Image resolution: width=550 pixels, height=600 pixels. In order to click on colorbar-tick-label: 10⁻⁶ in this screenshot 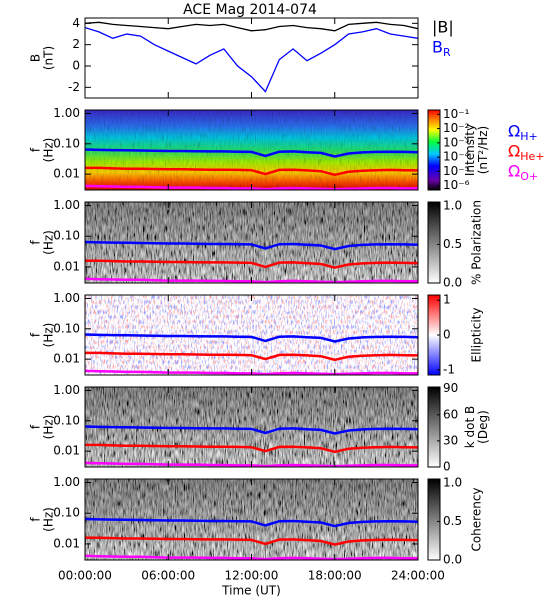, I will do `click(456, 185)`.